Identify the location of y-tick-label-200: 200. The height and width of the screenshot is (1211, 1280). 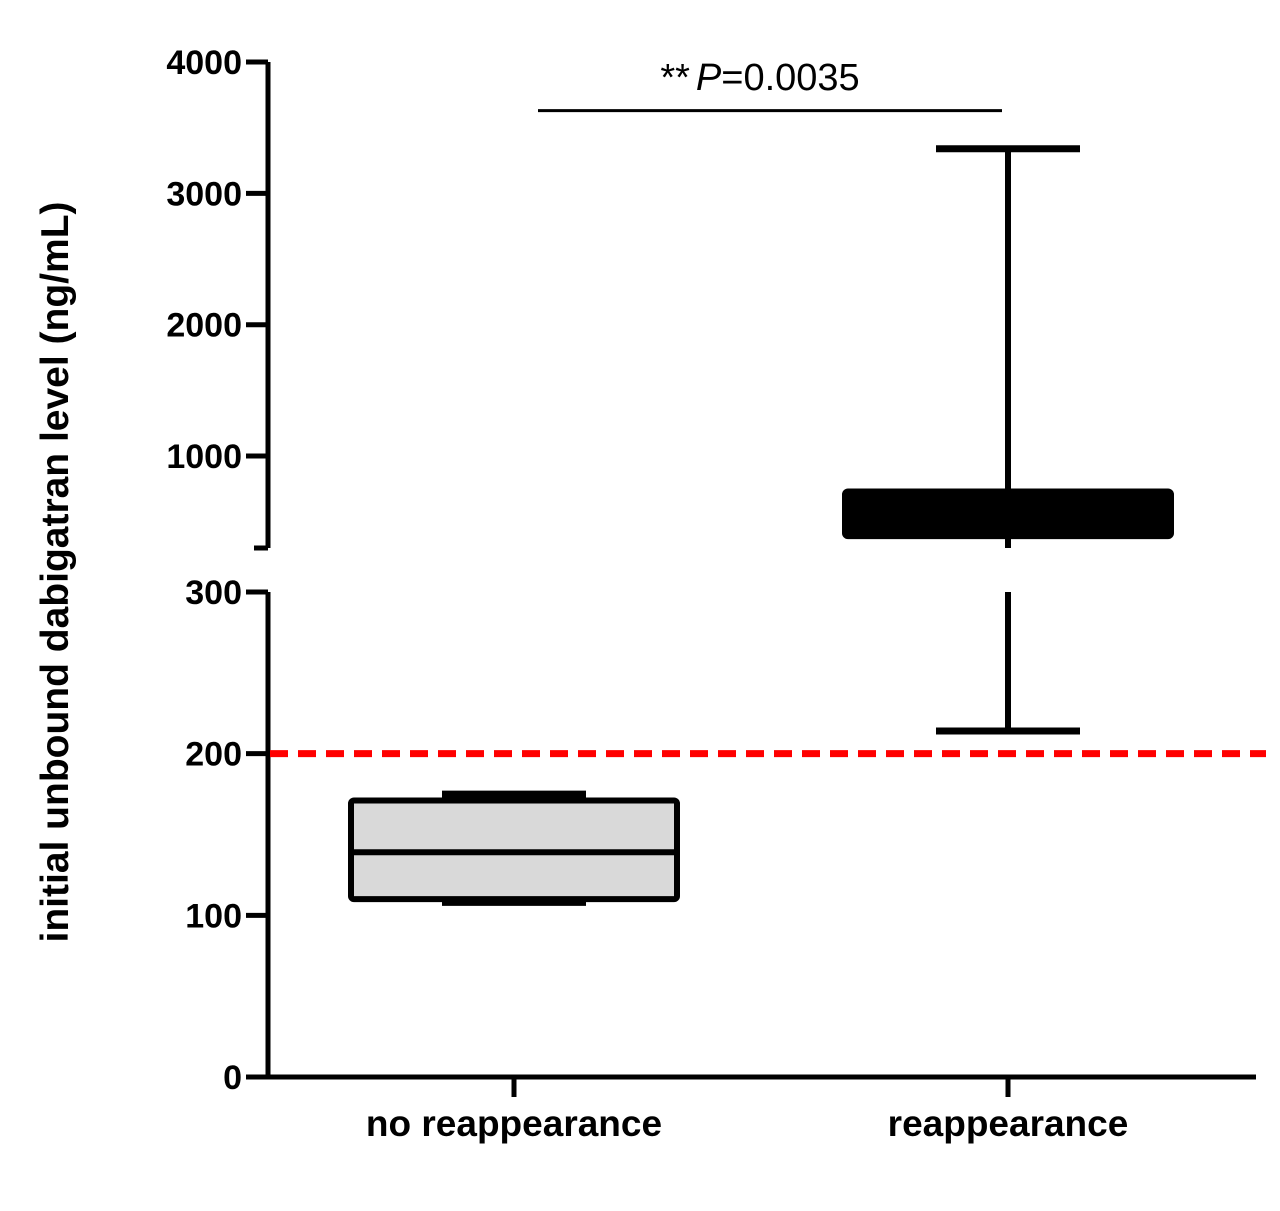
(213, 755).